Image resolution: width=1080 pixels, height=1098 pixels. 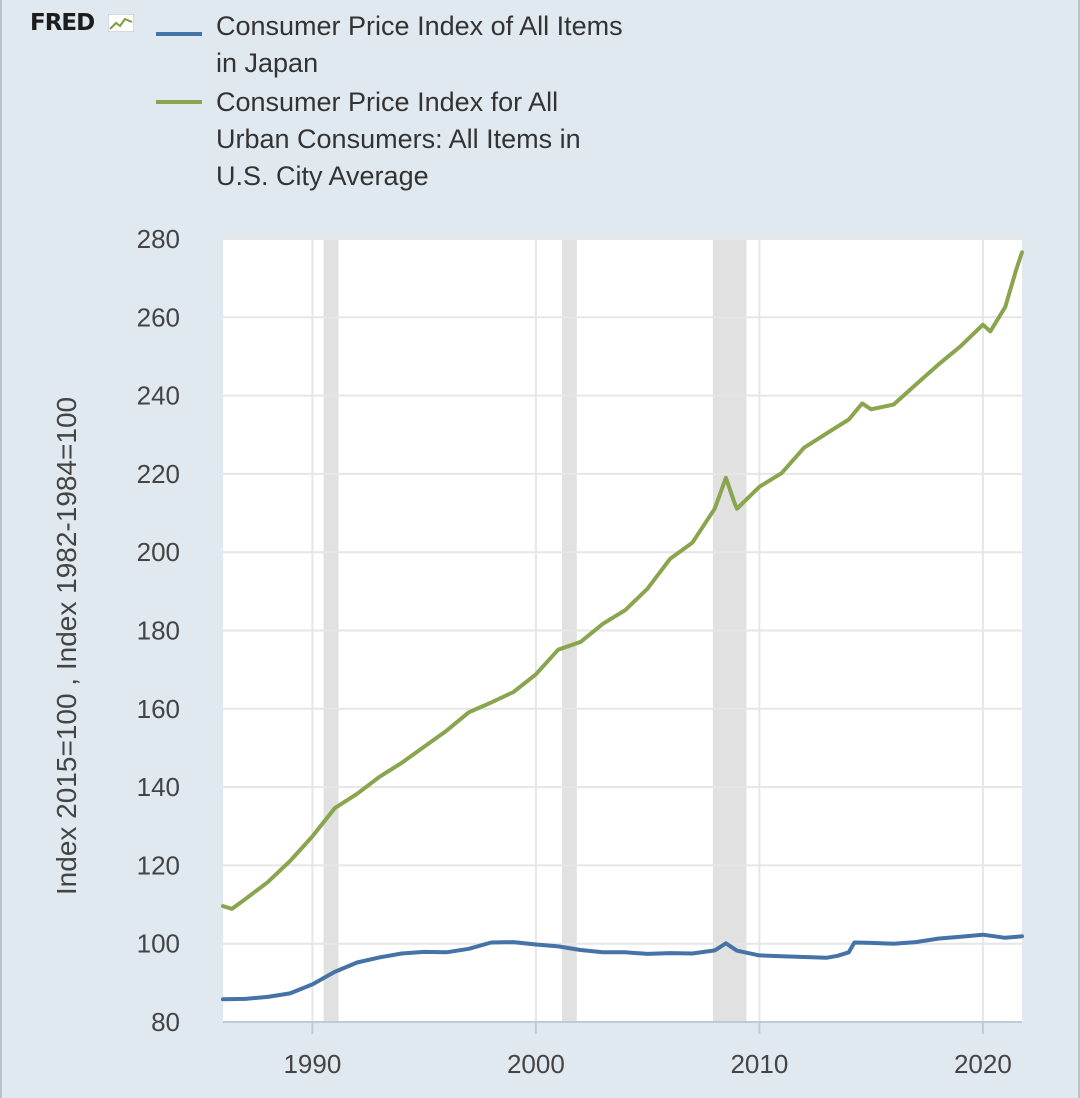 I want to click on y-tick-label-140: 140, so click(x=158, y=787).